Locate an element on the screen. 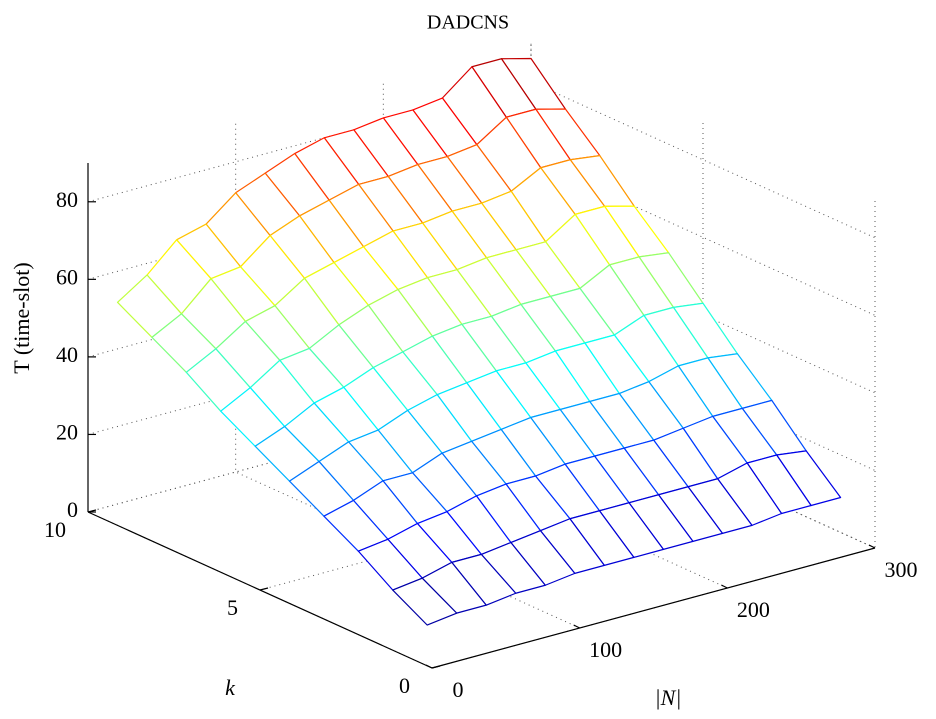 This screenshot has height=719, width=936. y-tick-label: 0 is located at coordinates (404, 685).